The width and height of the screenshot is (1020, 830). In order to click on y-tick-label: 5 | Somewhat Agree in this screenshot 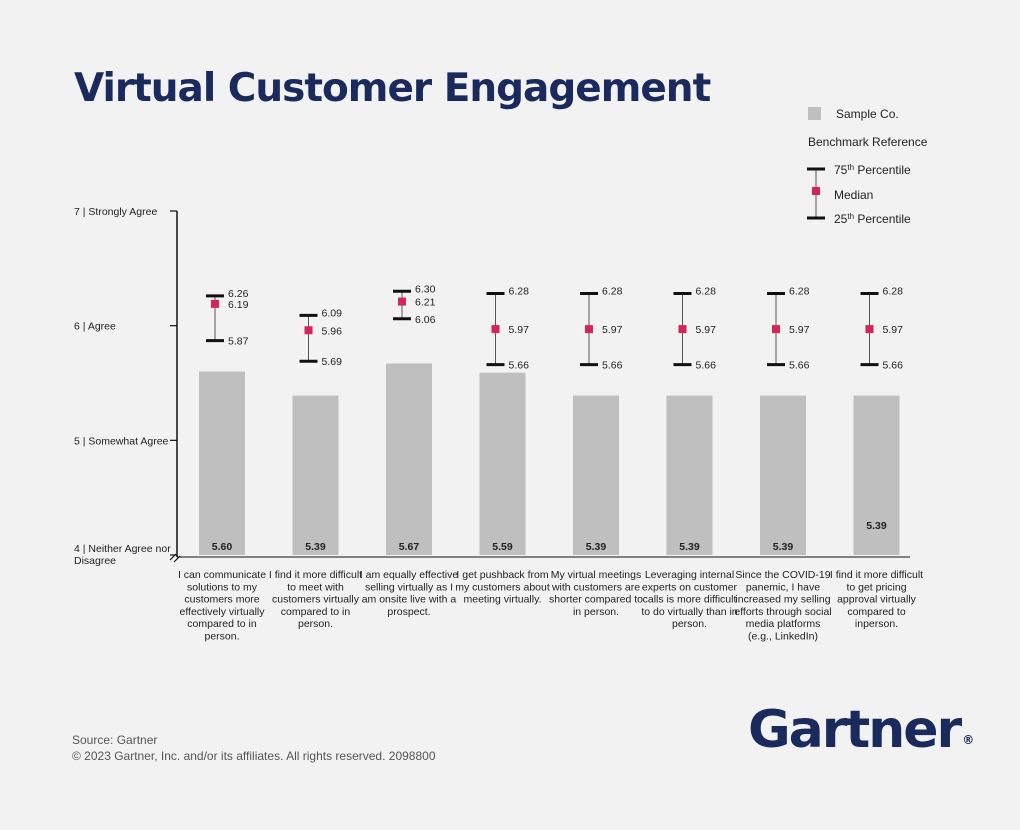, I will do `click(121, 441)`.